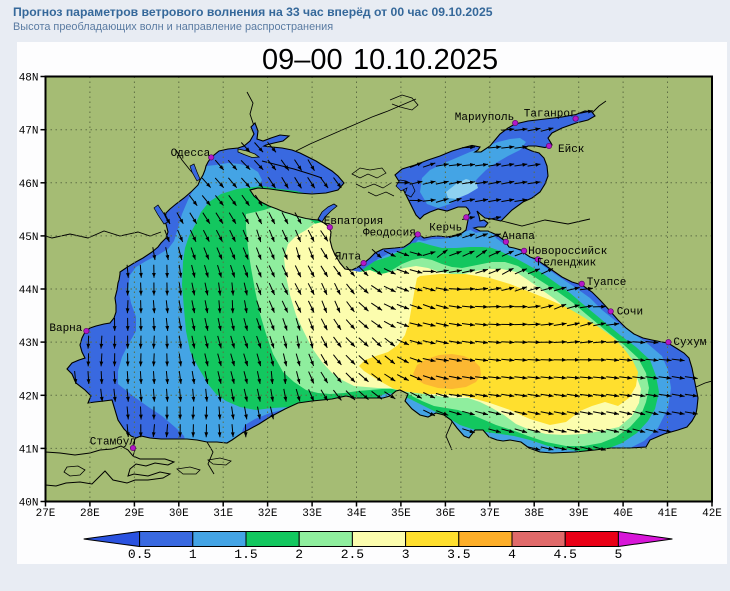  Describe the element at coordinates (245, 554) in the screenshot. I see `svg-text: 1.5` at that location.